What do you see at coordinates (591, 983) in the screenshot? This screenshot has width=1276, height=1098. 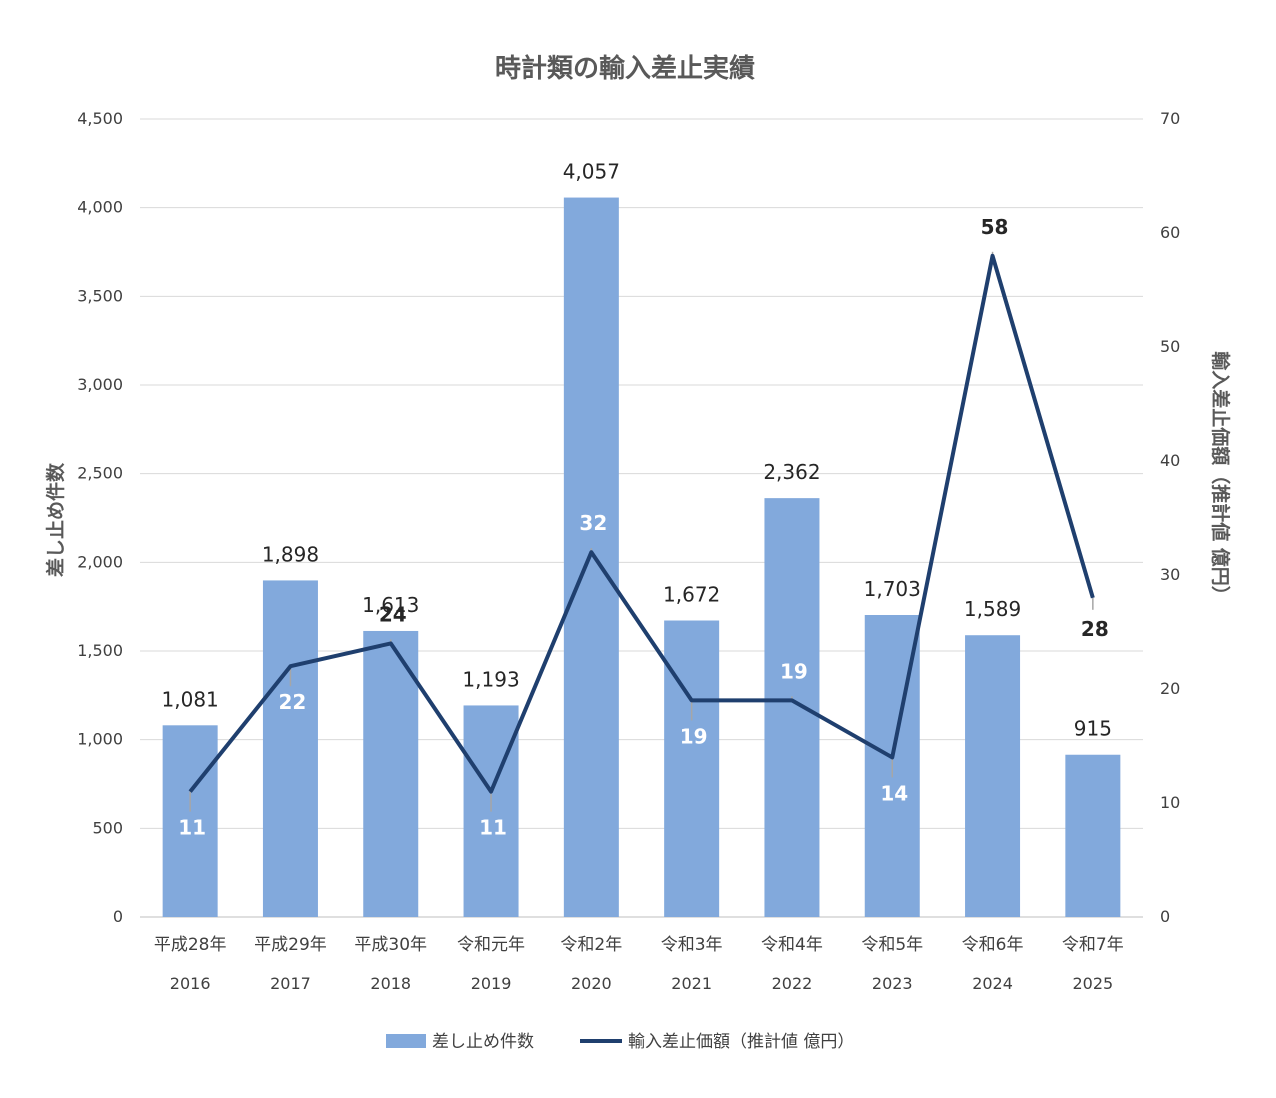 I see `x-year-label: 2020` at bounding box center [591, 983].